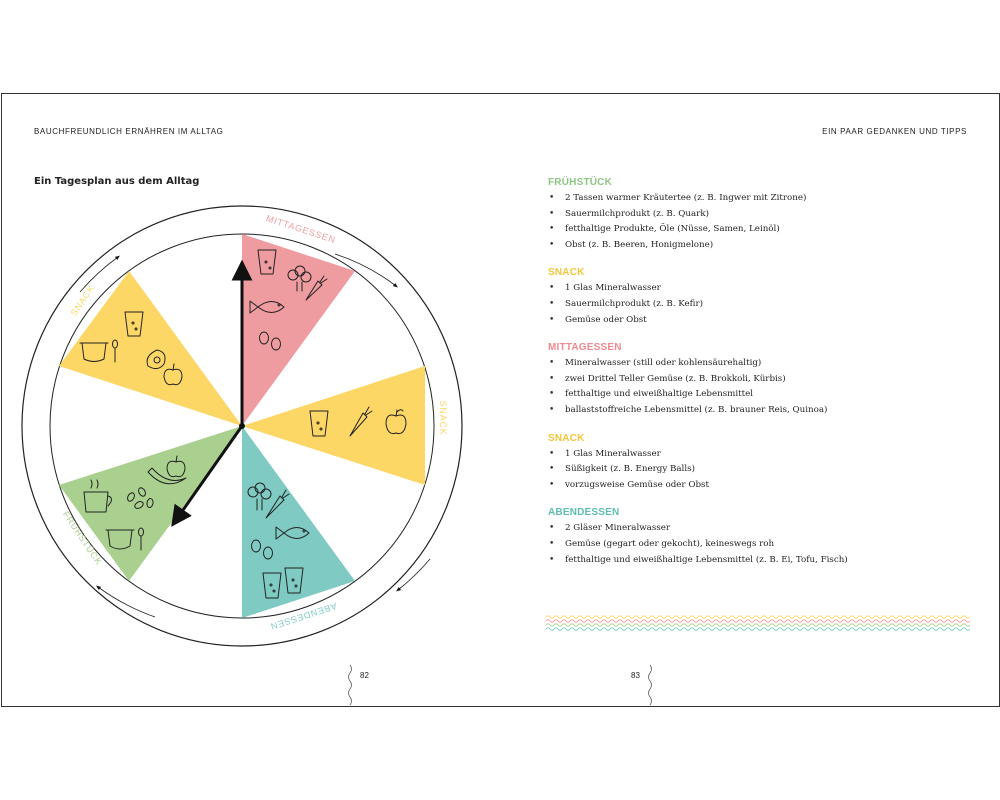  I want to click on segment-snack-left, so click(150, 348).